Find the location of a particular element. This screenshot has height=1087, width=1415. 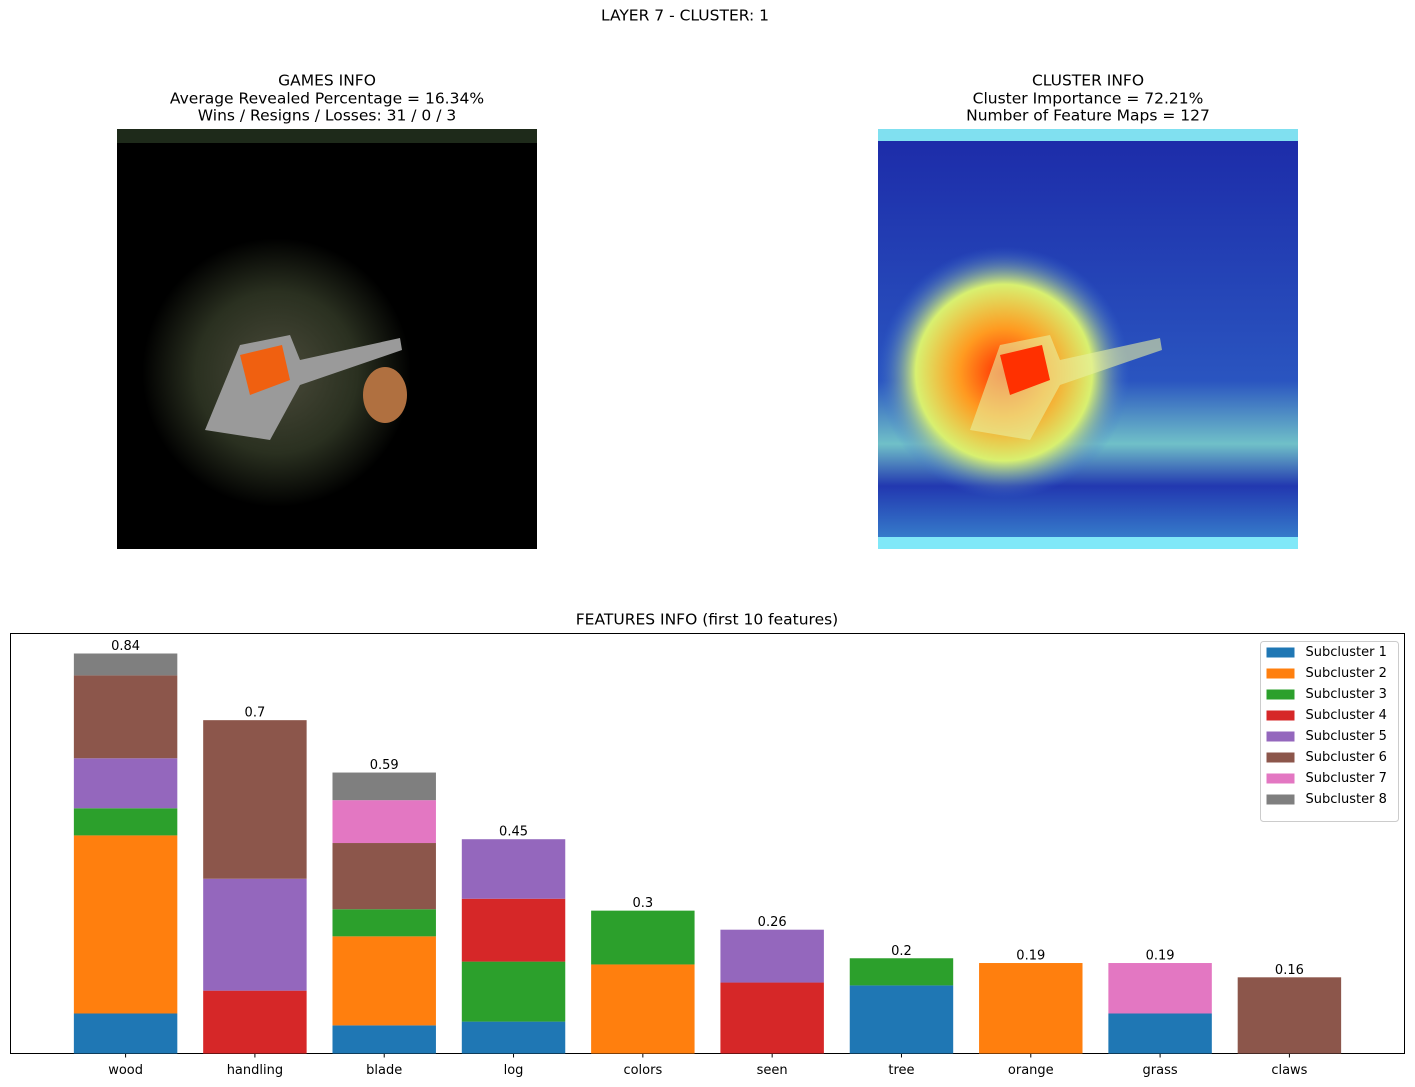

legend-label: Subcluster 3 is located at coordinates (1346, 694).